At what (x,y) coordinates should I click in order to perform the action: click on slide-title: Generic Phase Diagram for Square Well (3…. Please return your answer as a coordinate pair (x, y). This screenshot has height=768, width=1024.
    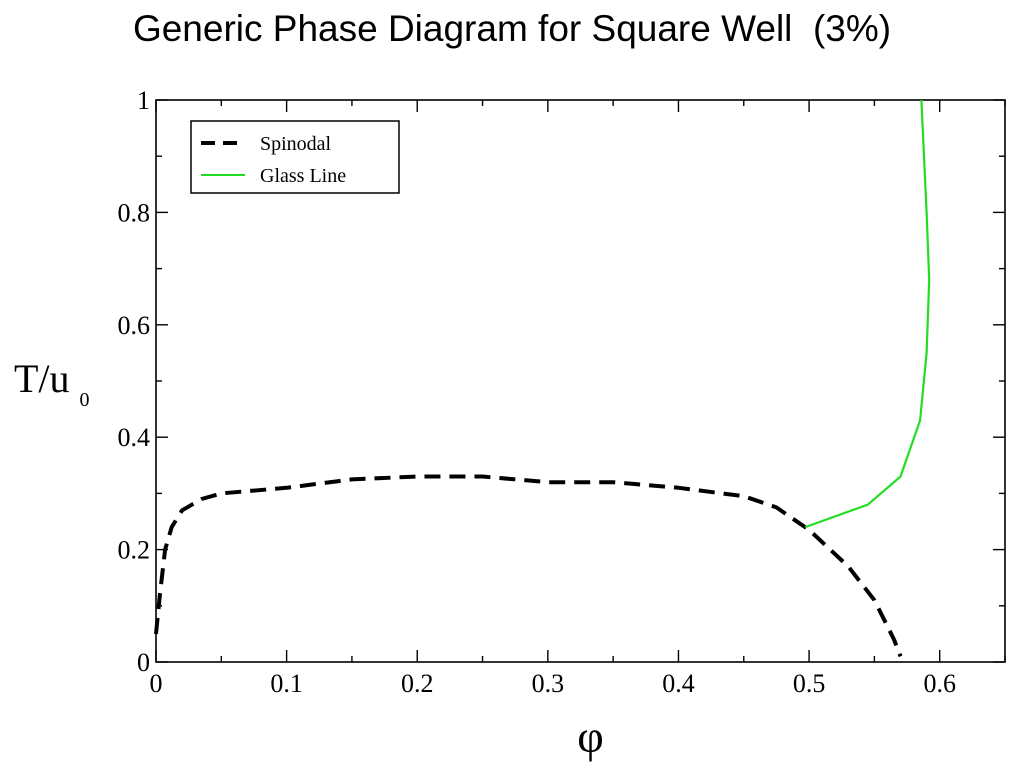
    Looking at the image, I should click on (512, 28).